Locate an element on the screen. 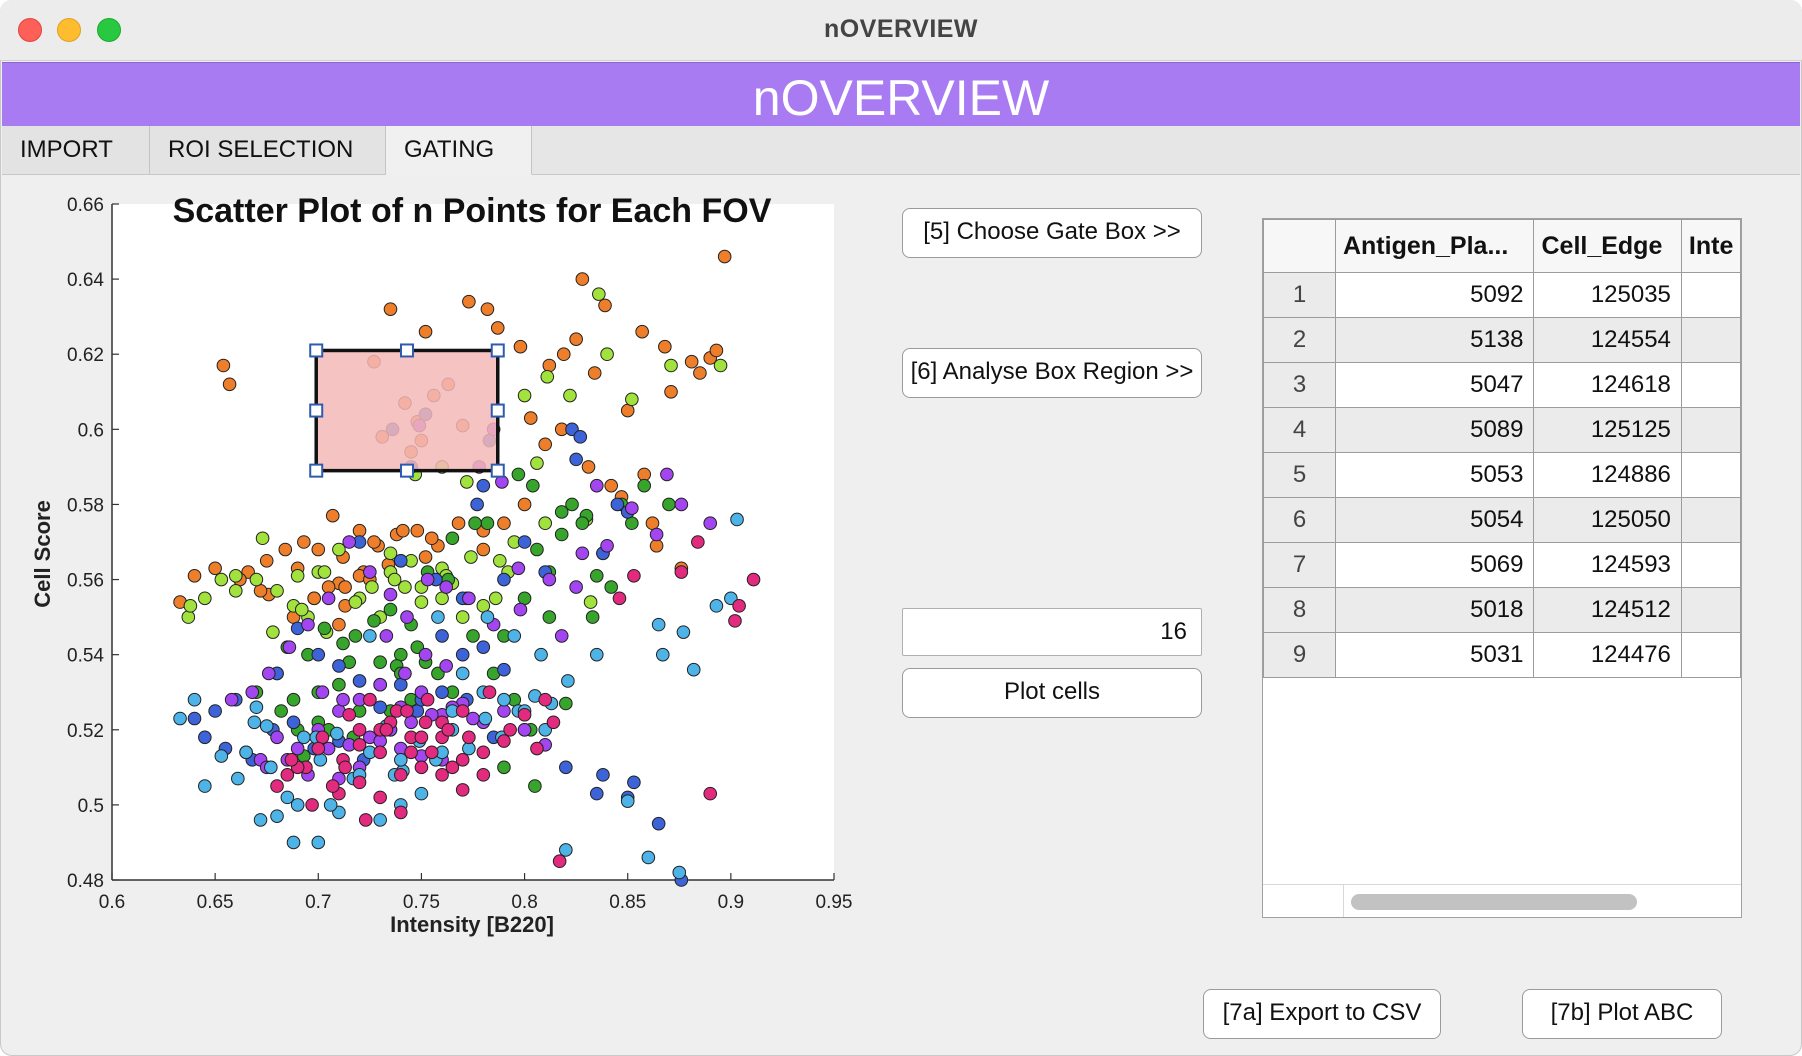 Image resolution: width=1802 pixels, height=1056 pixels. cell-antigen: 5054 is located at coordinates (1434, 520).